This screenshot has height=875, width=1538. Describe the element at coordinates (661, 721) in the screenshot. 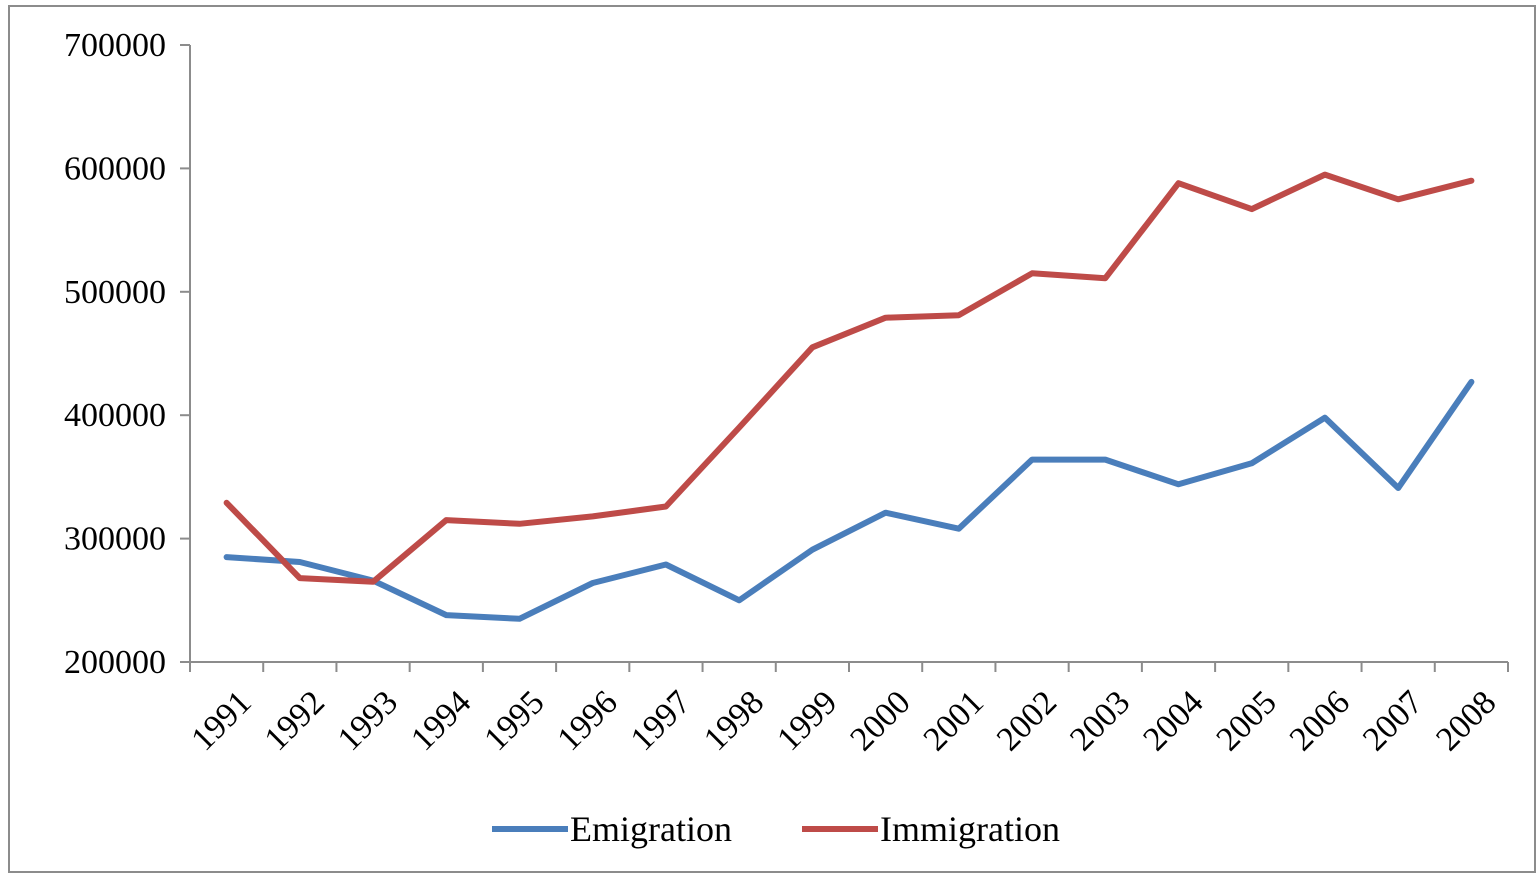

I see `x-tick-label: 1997` at that location.